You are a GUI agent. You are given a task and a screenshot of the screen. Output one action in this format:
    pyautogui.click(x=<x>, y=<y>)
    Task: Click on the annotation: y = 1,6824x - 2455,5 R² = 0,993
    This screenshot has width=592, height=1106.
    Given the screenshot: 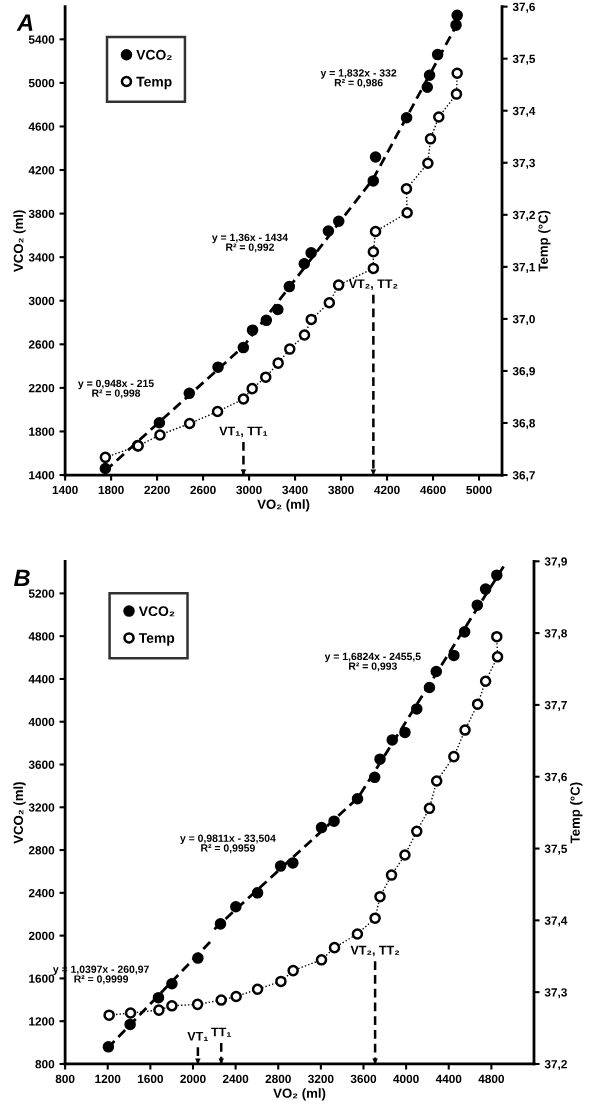 What is the action you would take?
    pyautogui.click(x=372, y=662)
    